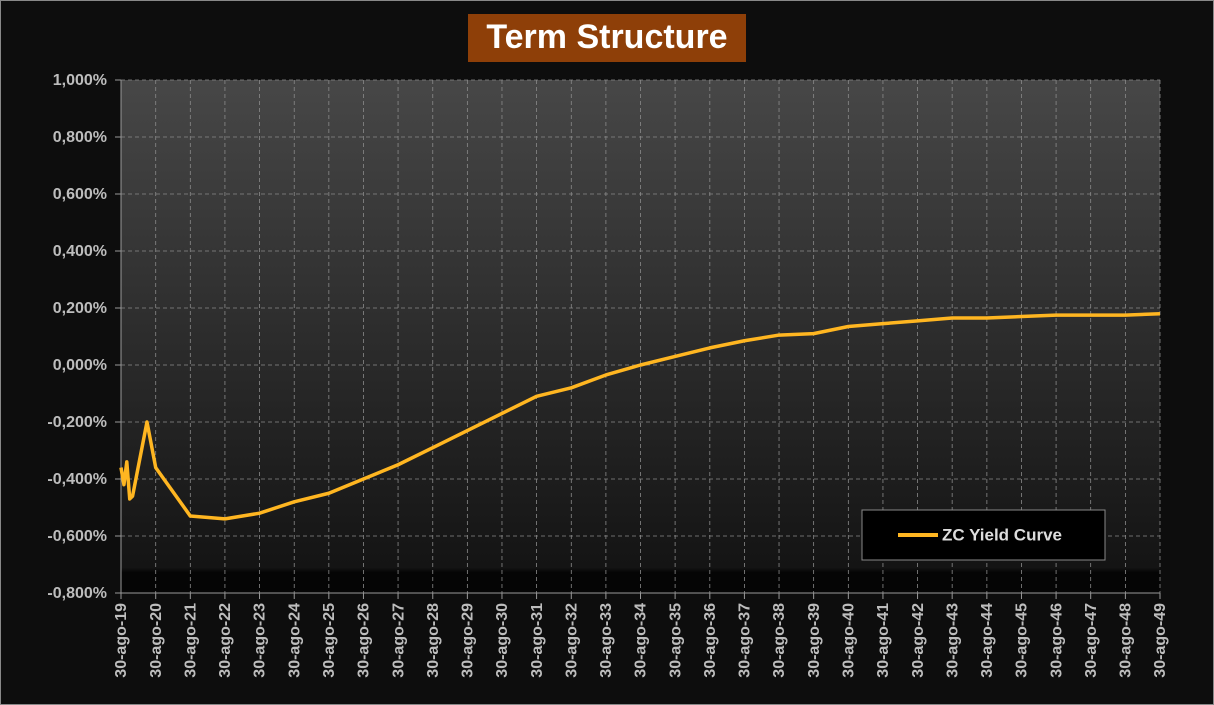 The width and height of the screenshot is (1214, 705). I want to click on x-tick-label: 30-ago-28, so click(433, 640).